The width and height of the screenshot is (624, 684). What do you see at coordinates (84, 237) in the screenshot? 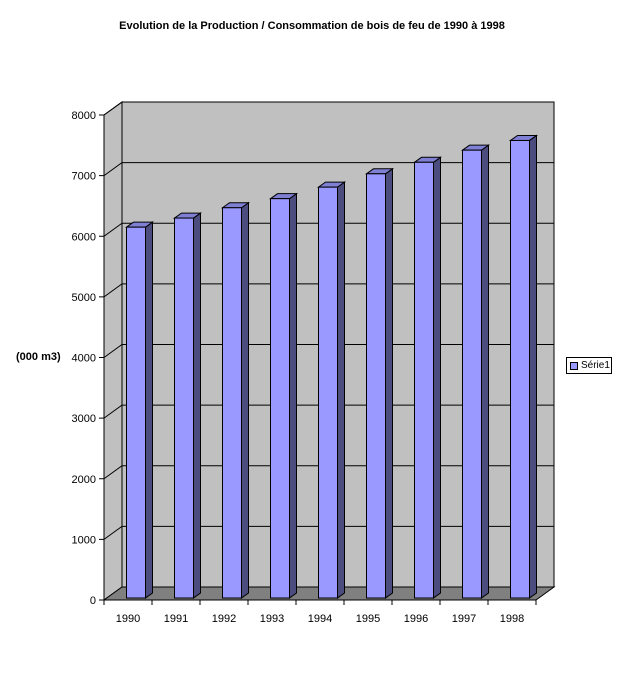
I see `y-tick-label: 6000` at bounding box center [84, 237].